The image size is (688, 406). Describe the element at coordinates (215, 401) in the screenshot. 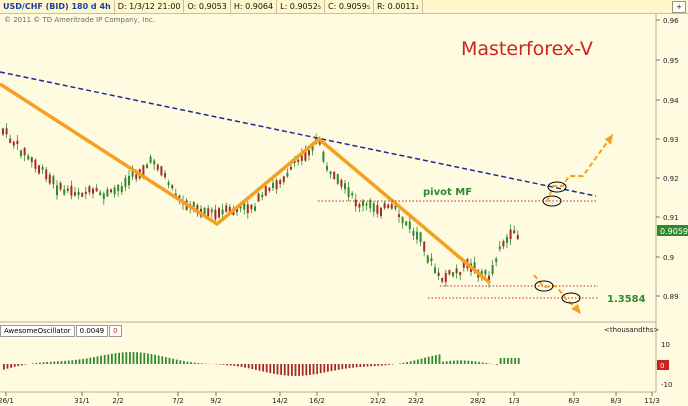

I see `date-tick-label: 9/2` at that location.